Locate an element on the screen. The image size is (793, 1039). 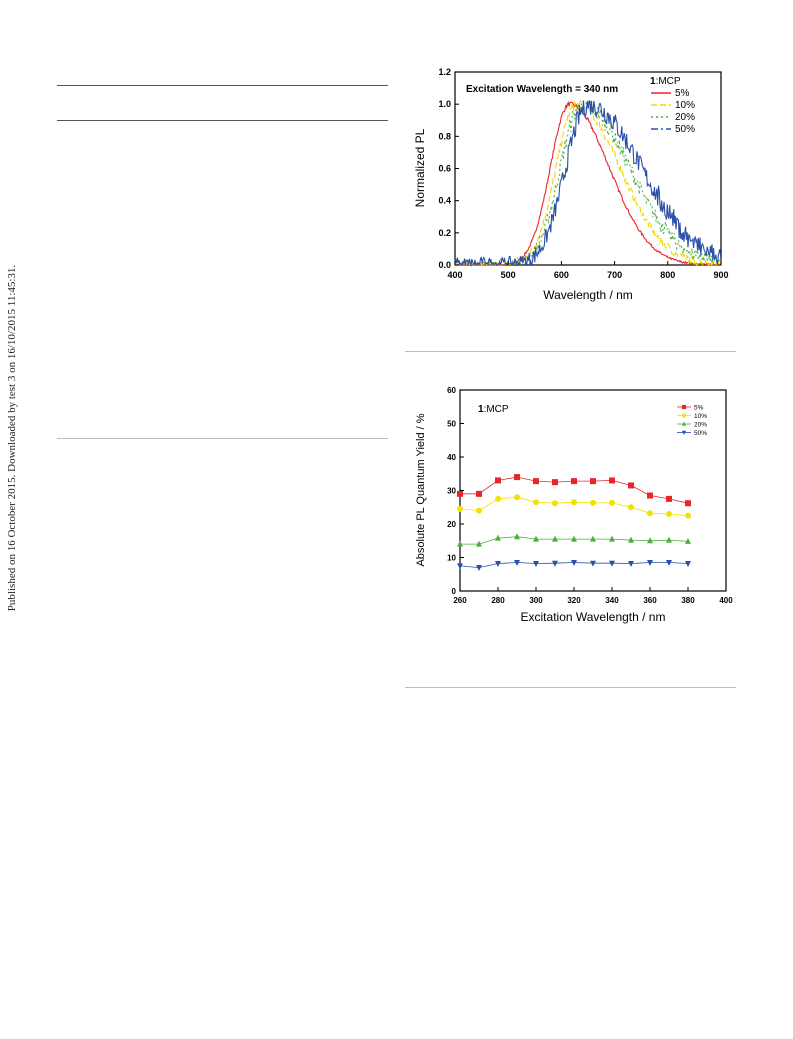
chart2-legend-label: 10% is located at coordinates (700, 416).